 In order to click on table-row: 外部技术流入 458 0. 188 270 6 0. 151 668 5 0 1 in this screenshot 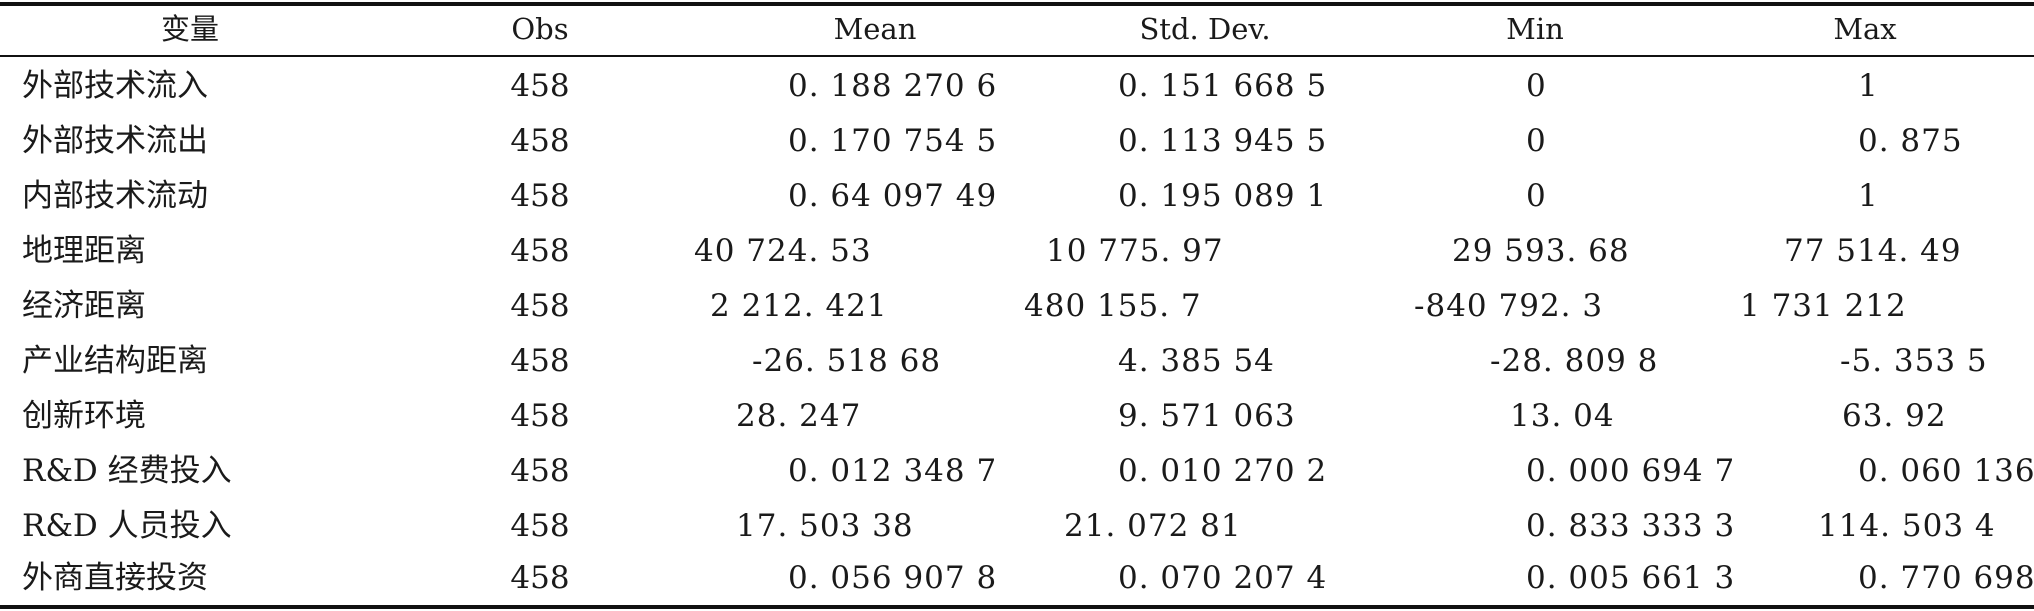, I will do `click(1017, 86)`.